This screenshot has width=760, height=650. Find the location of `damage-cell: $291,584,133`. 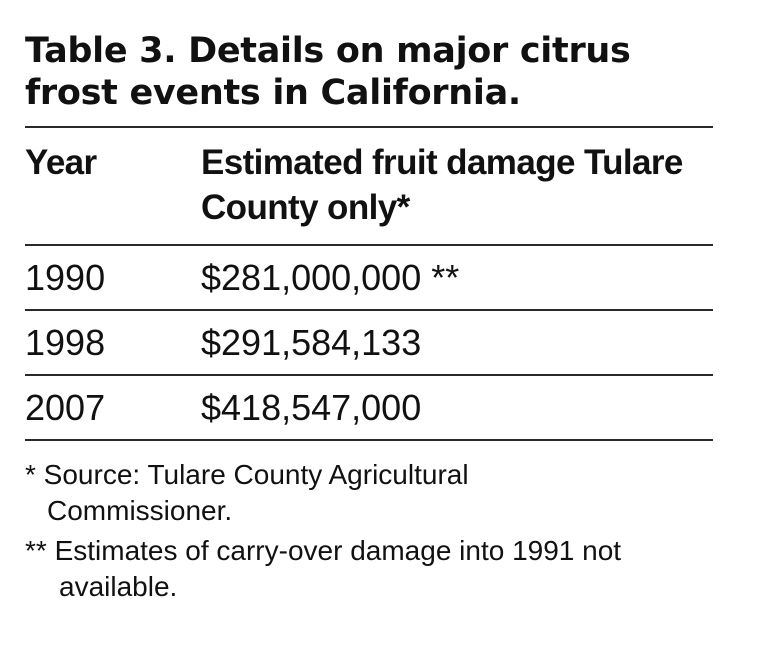

damage-cell: $291,584,133 is located at coordinates (457, 343).